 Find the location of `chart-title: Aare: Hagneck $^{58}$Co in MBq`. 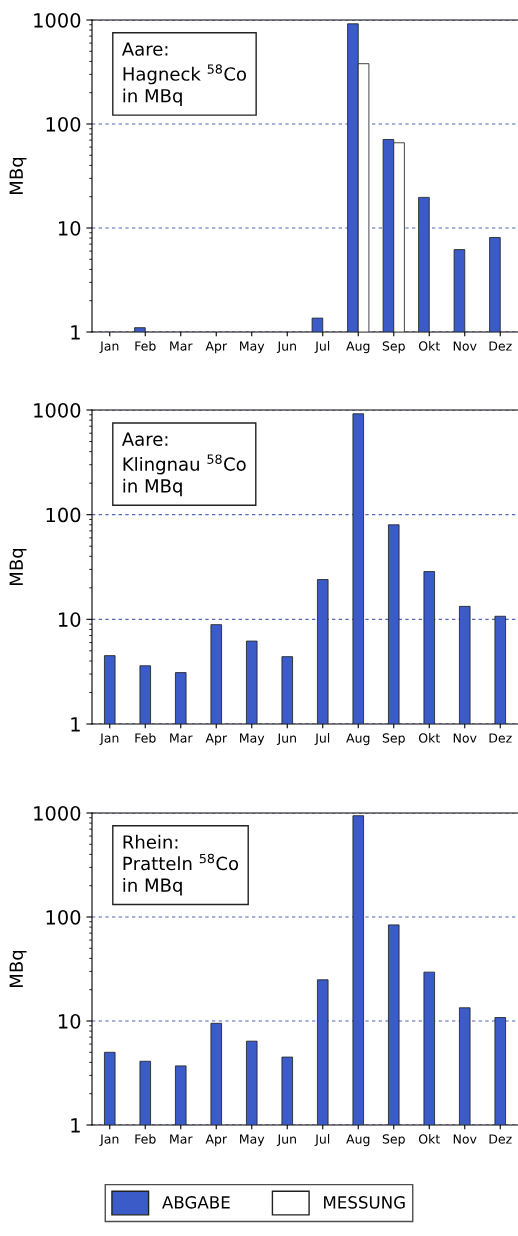

chart-title: Aare: Hagneck $^{58}$Co in MBq is located at coordinates (184, 74).